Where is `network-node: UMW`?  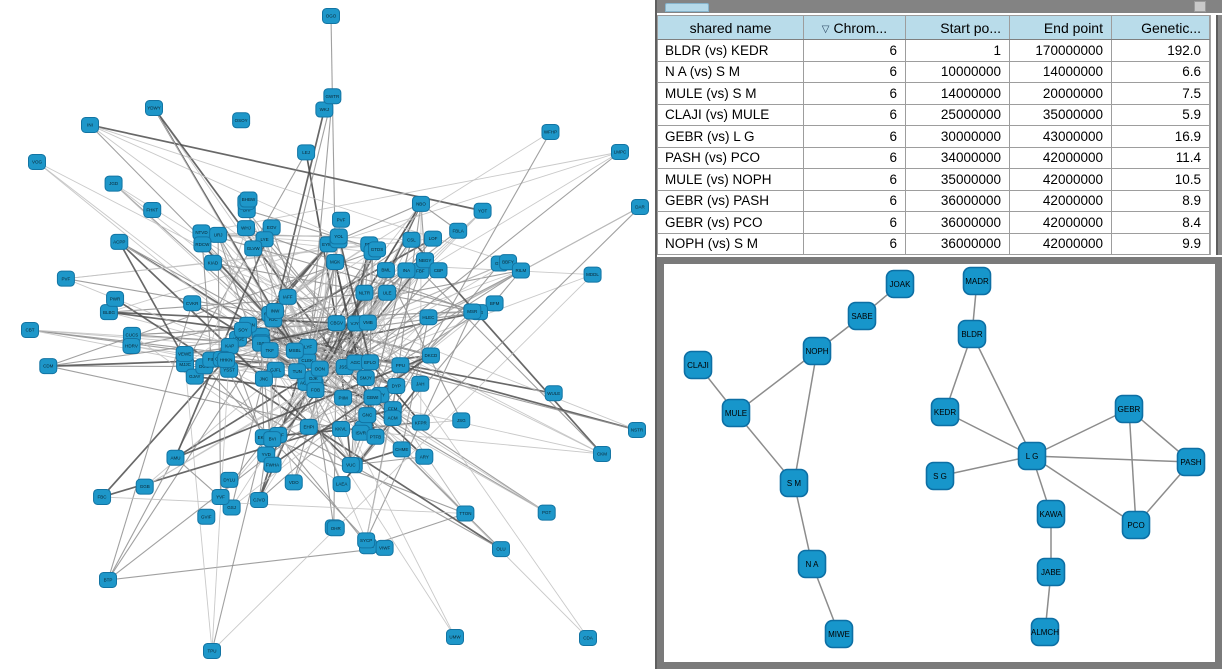 network-node: UMW is located at coordinates (455, 637).